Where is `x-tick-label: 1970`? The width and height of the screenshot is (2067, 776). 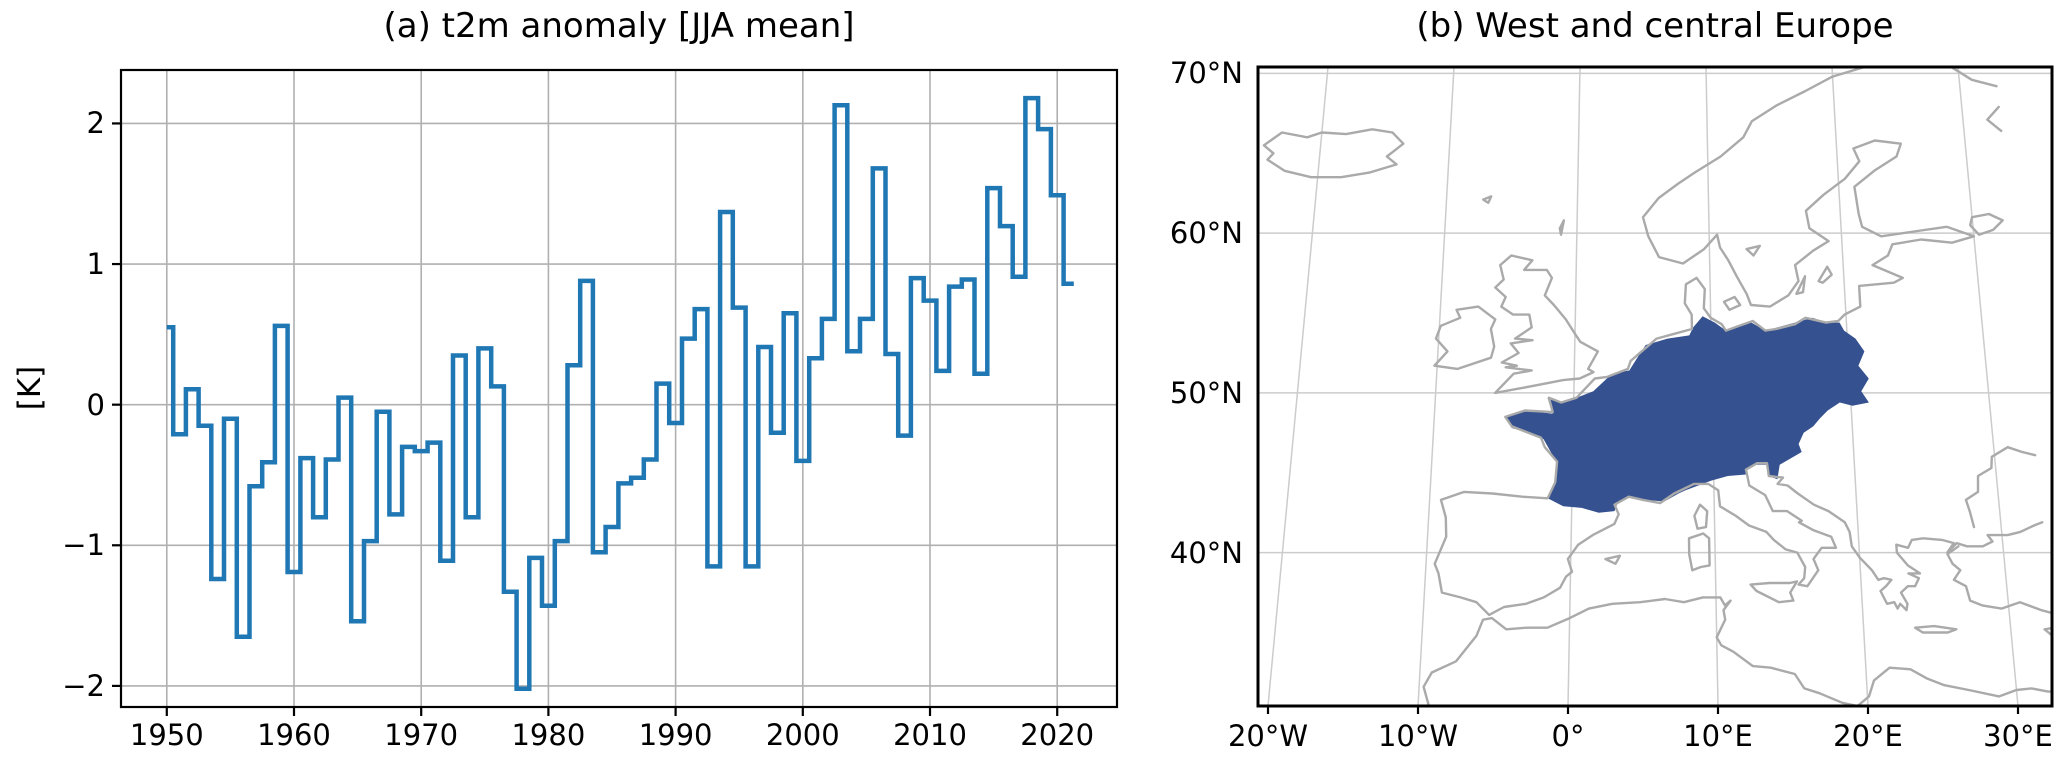 x-tick-label: 1970 is located at coordinates (421, 735).